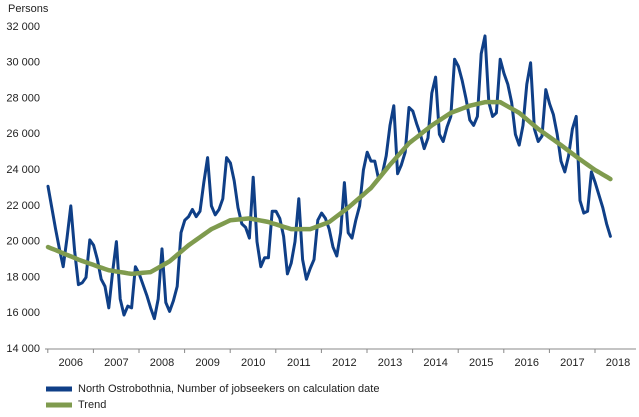  Describe the element at coordinates (390, 363) in the screenshot. I see `x-tick-label: 2013` at that location.